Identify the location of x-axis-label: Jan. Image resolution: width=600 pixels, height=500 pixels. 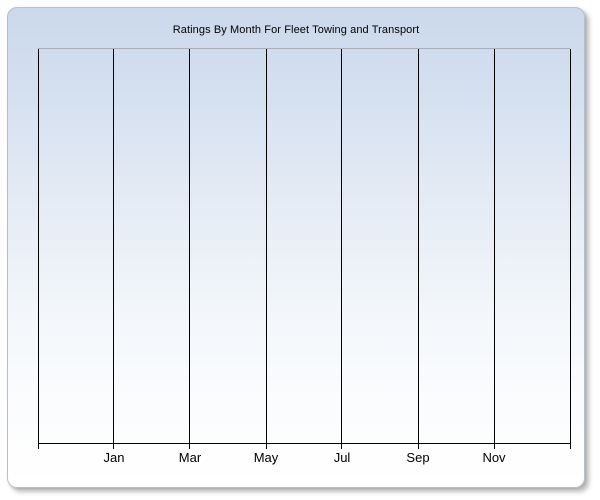
(114, 457).